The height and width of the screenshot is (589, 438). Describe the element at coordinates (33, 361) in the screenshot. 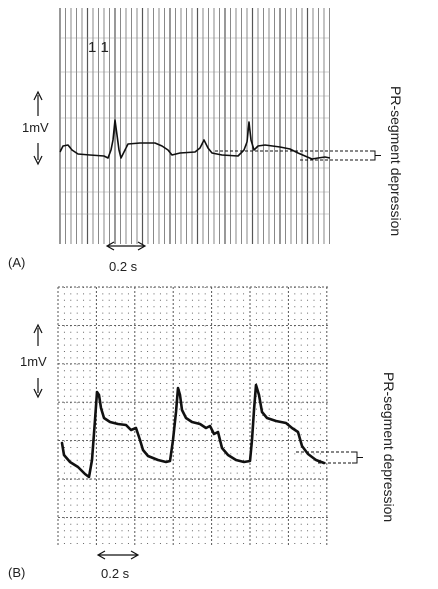

I see `voltage-label-b: 1mV` at that location.